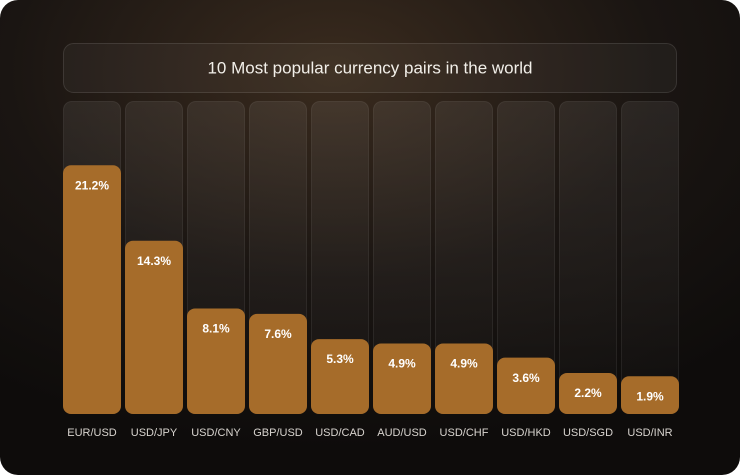 This screenshot has height=475, width=740. What do you see at coordinates (92, 433) in the screenshot?
I see `x-tick-label: EUR/USD` at bounding box center [92, 433].